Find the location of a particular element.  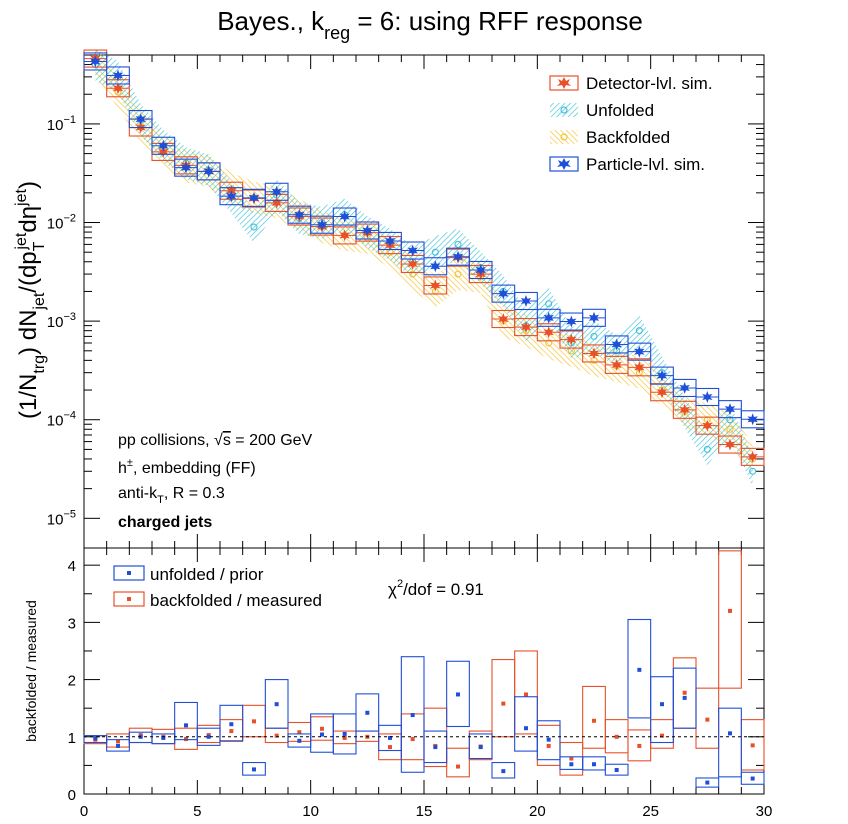

legend-backfolded-measured-label: backfolded / measured is located at coordinates (236, 600).